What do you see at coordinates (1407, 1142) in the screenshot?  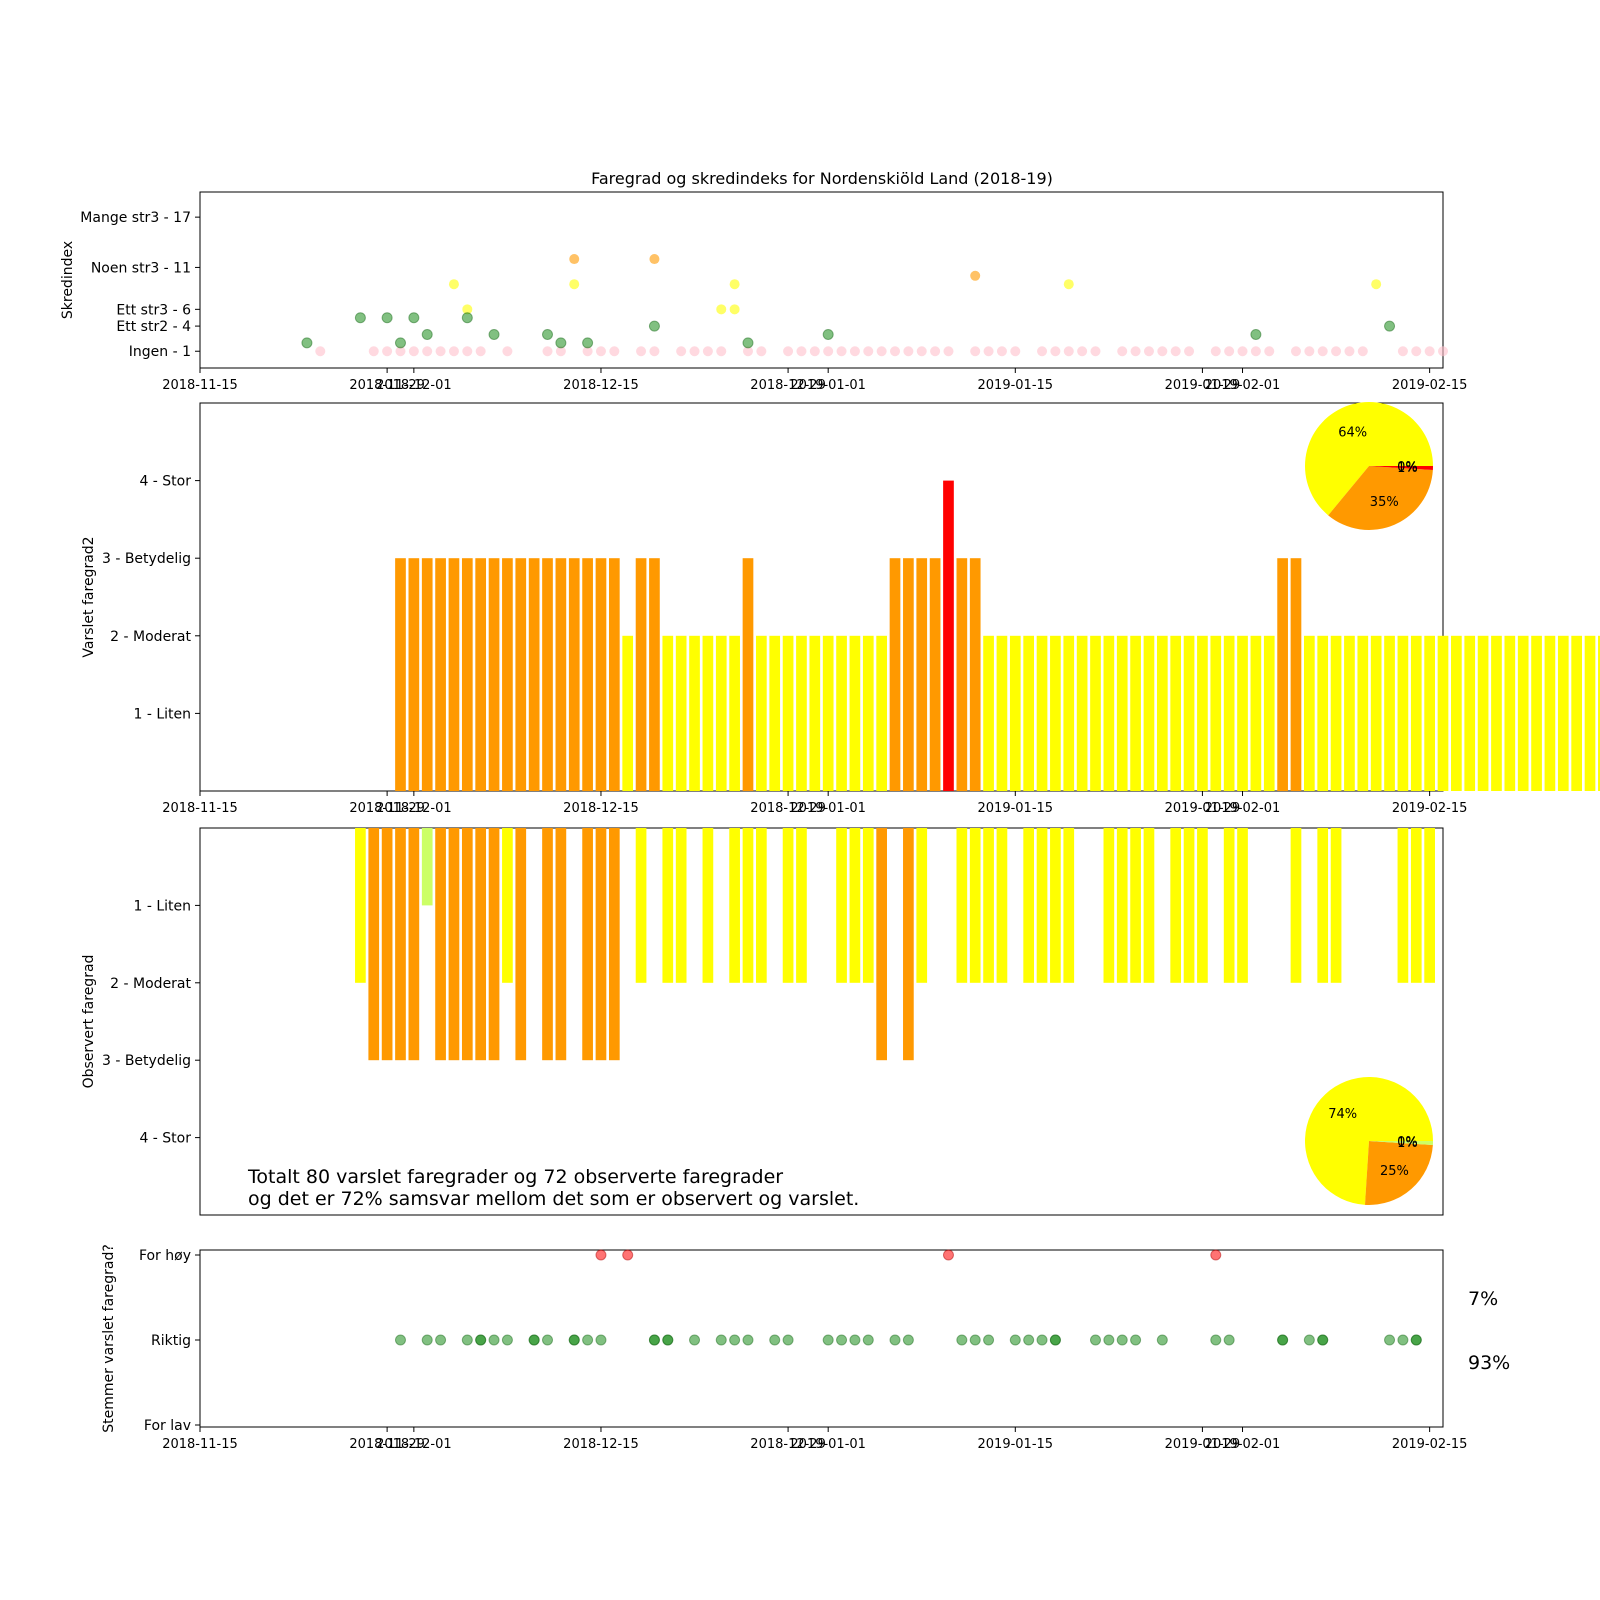 I see `observert-pie-slice-label: 0%` at bounding box center [1407, 1142].